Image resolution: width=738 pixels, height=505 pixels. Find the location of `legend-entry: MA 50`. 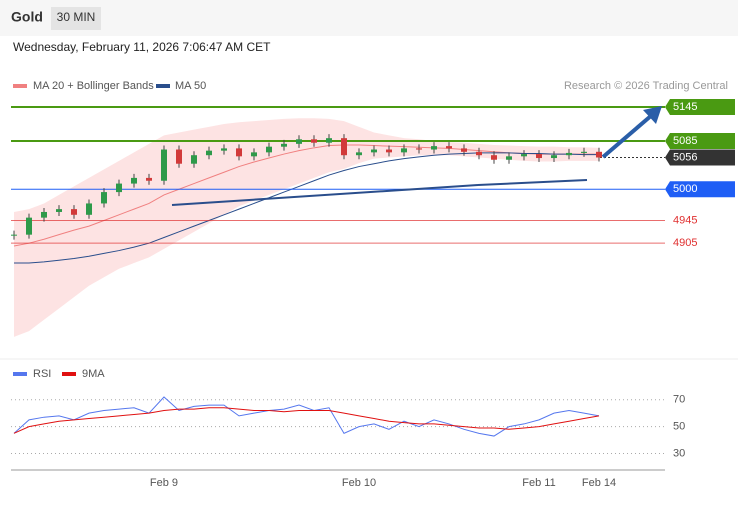

legend-entry: MA 50 is located at coordinates (190, 86).